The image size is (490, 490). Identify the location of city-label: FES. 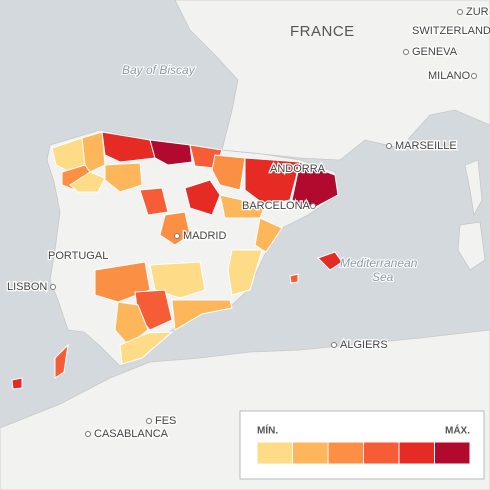
(165, 421).